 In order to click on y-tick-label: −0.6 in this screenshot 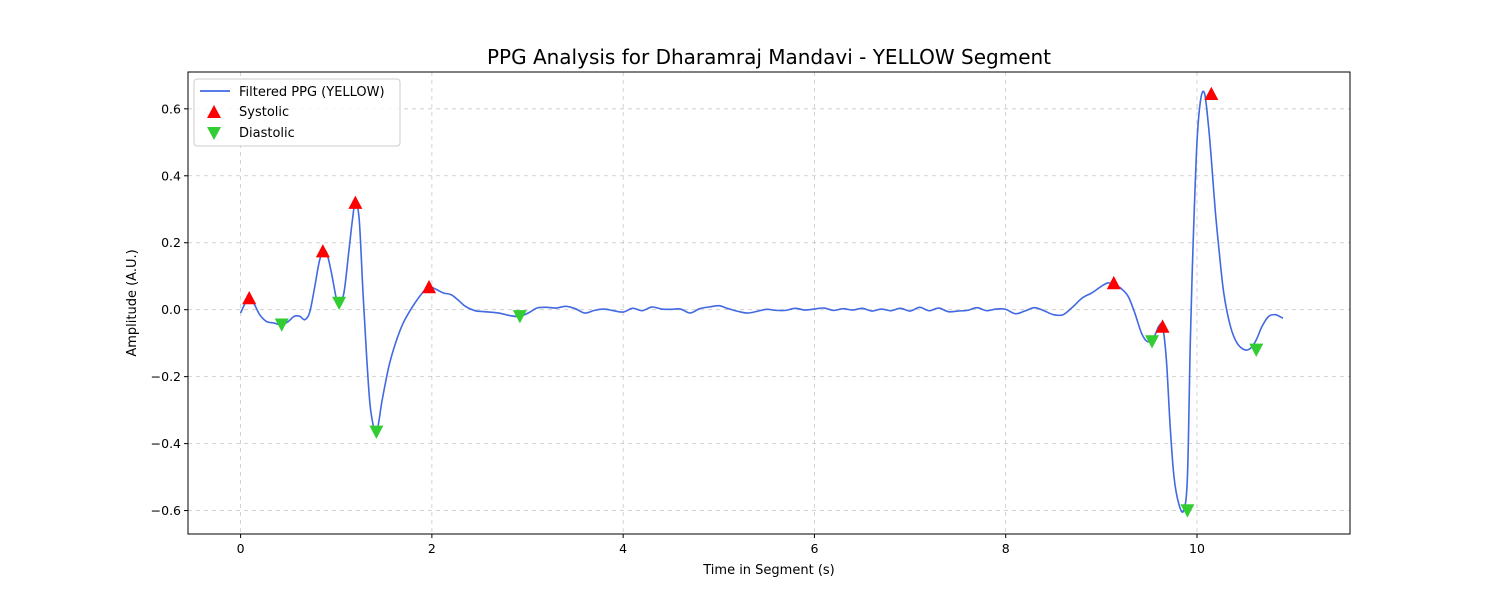, I will do `click(166, 510)`.